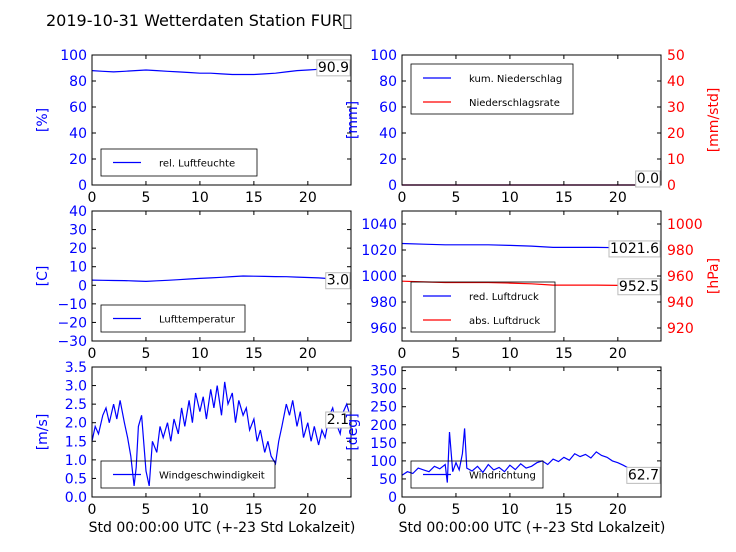  What do you see at coordinates (92, 354) in the screenshot?
I see `temperature-xtick-label: 0` at bounding box center [92, 354].